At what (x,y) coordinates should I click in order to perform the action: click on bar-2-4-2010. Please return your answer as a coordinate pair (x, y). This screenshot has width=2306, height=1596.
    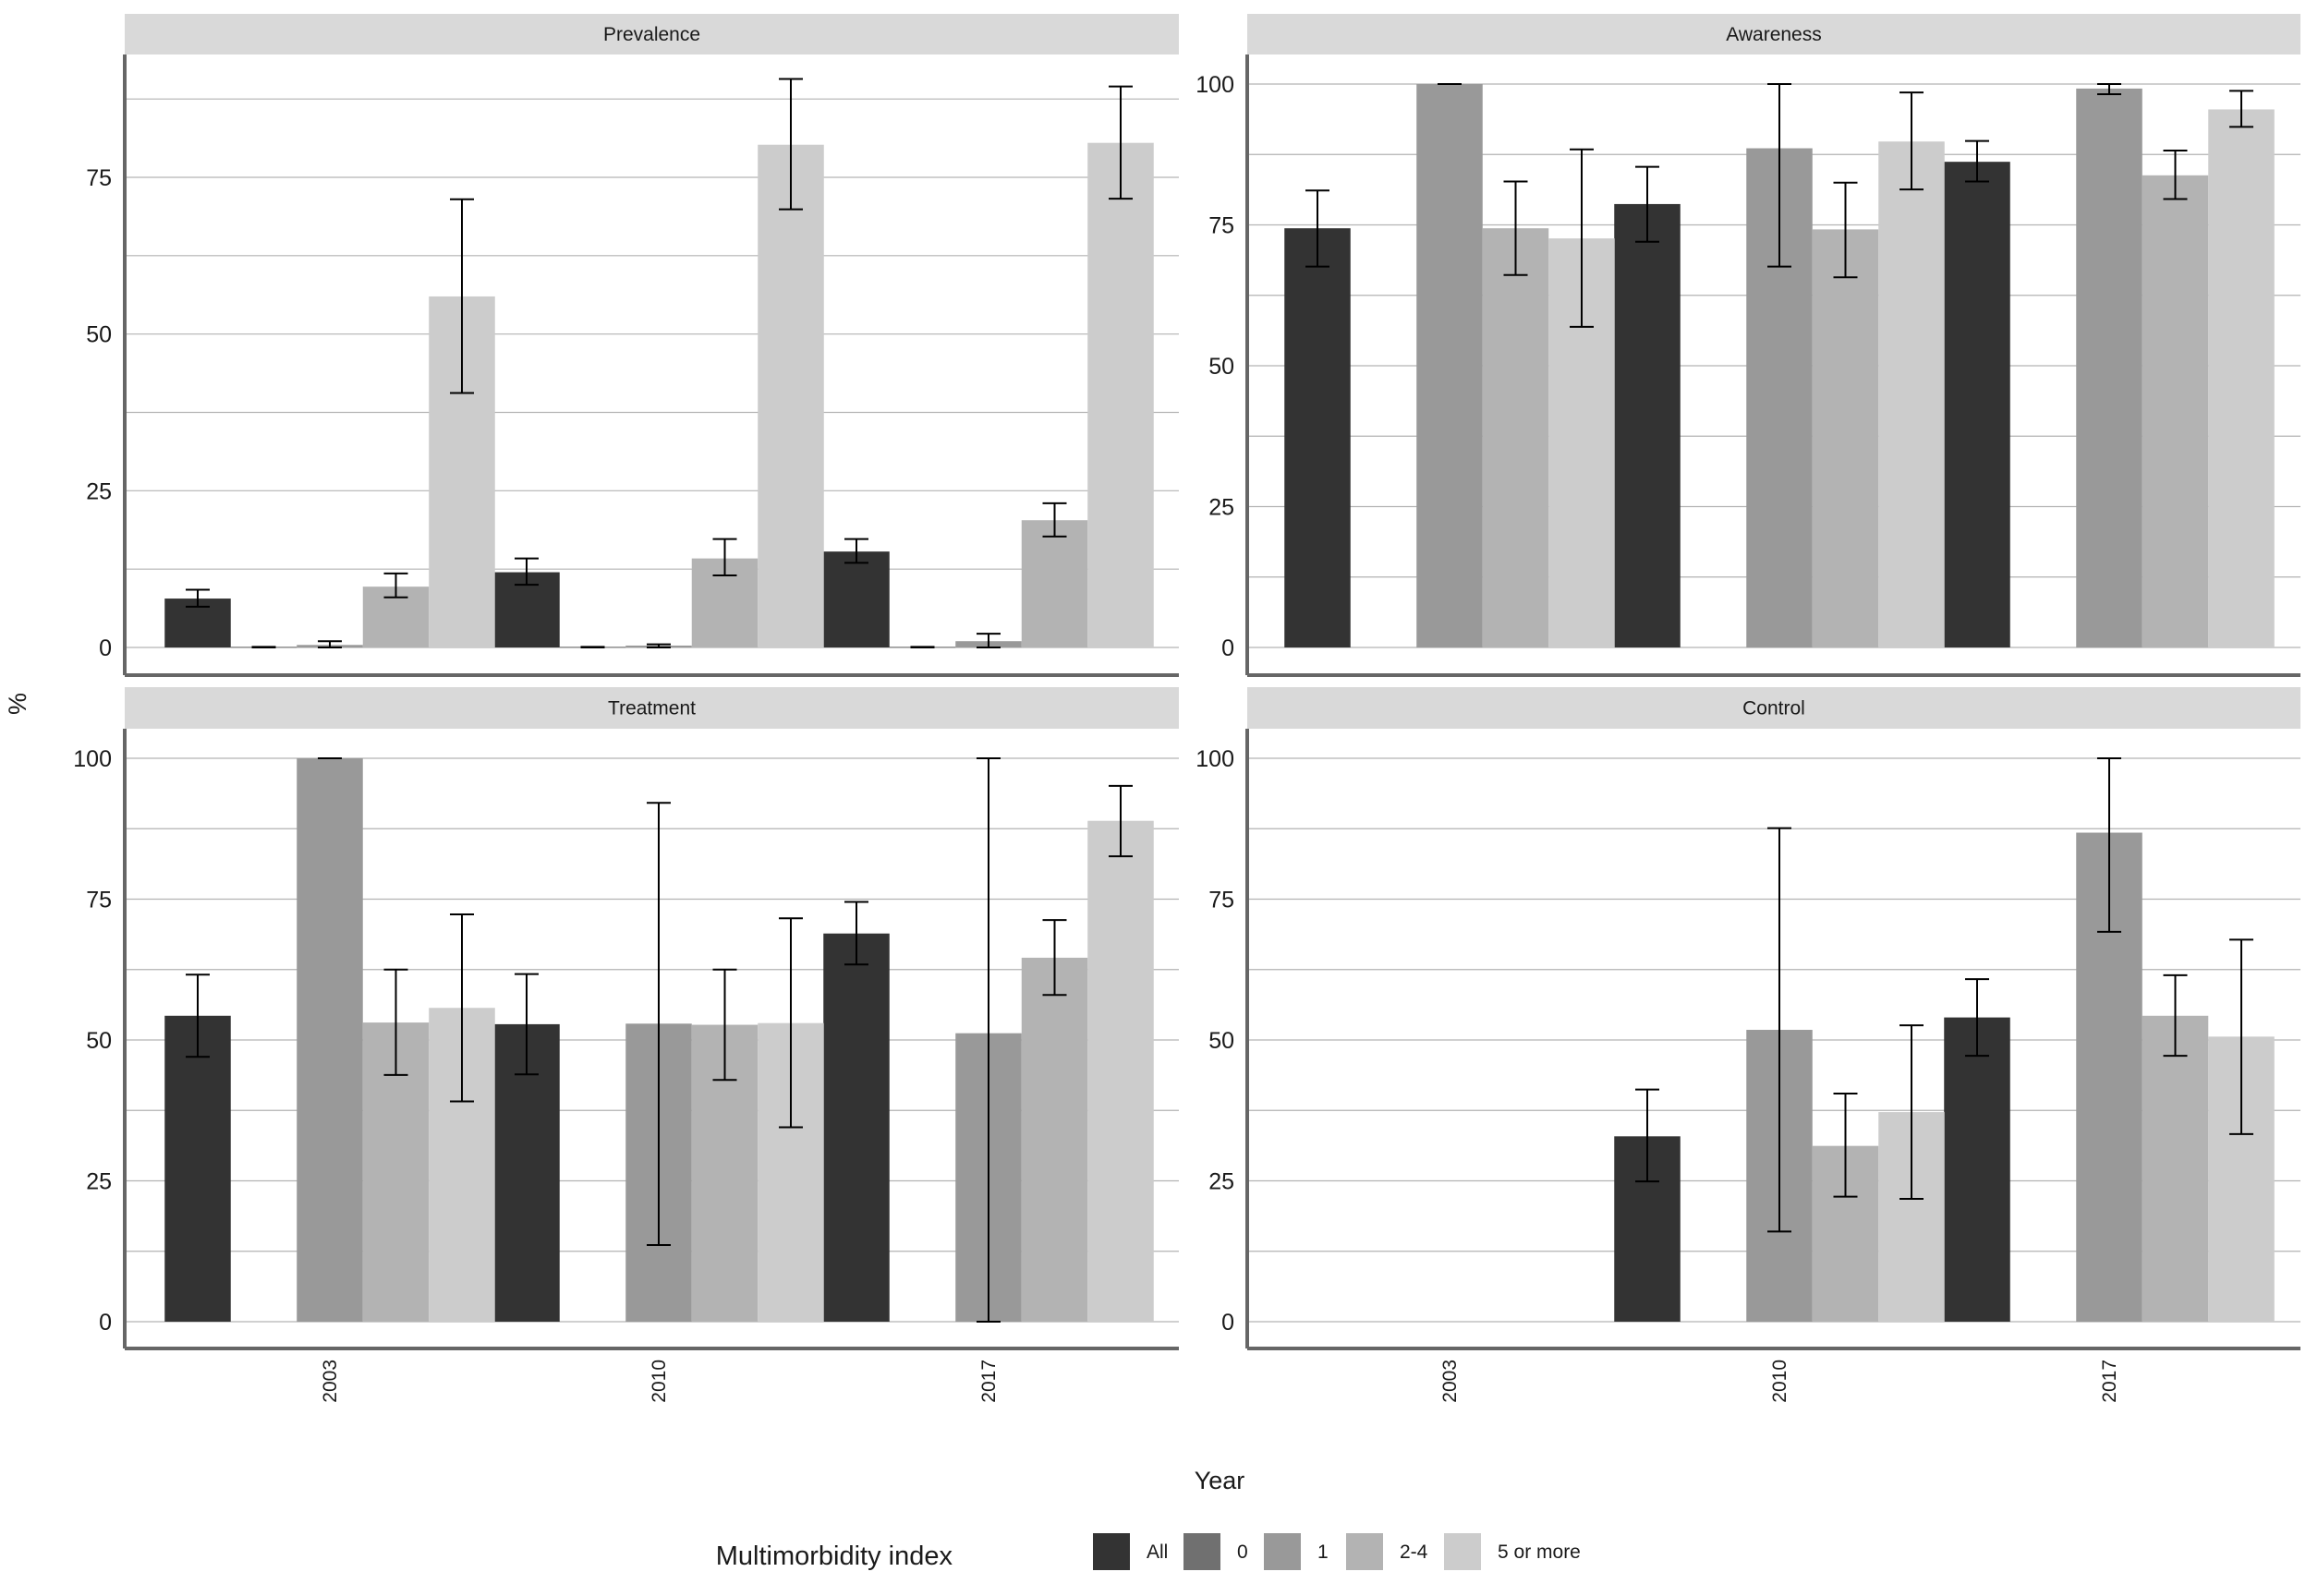
    Looking at the image, I should click on (1845, 438).